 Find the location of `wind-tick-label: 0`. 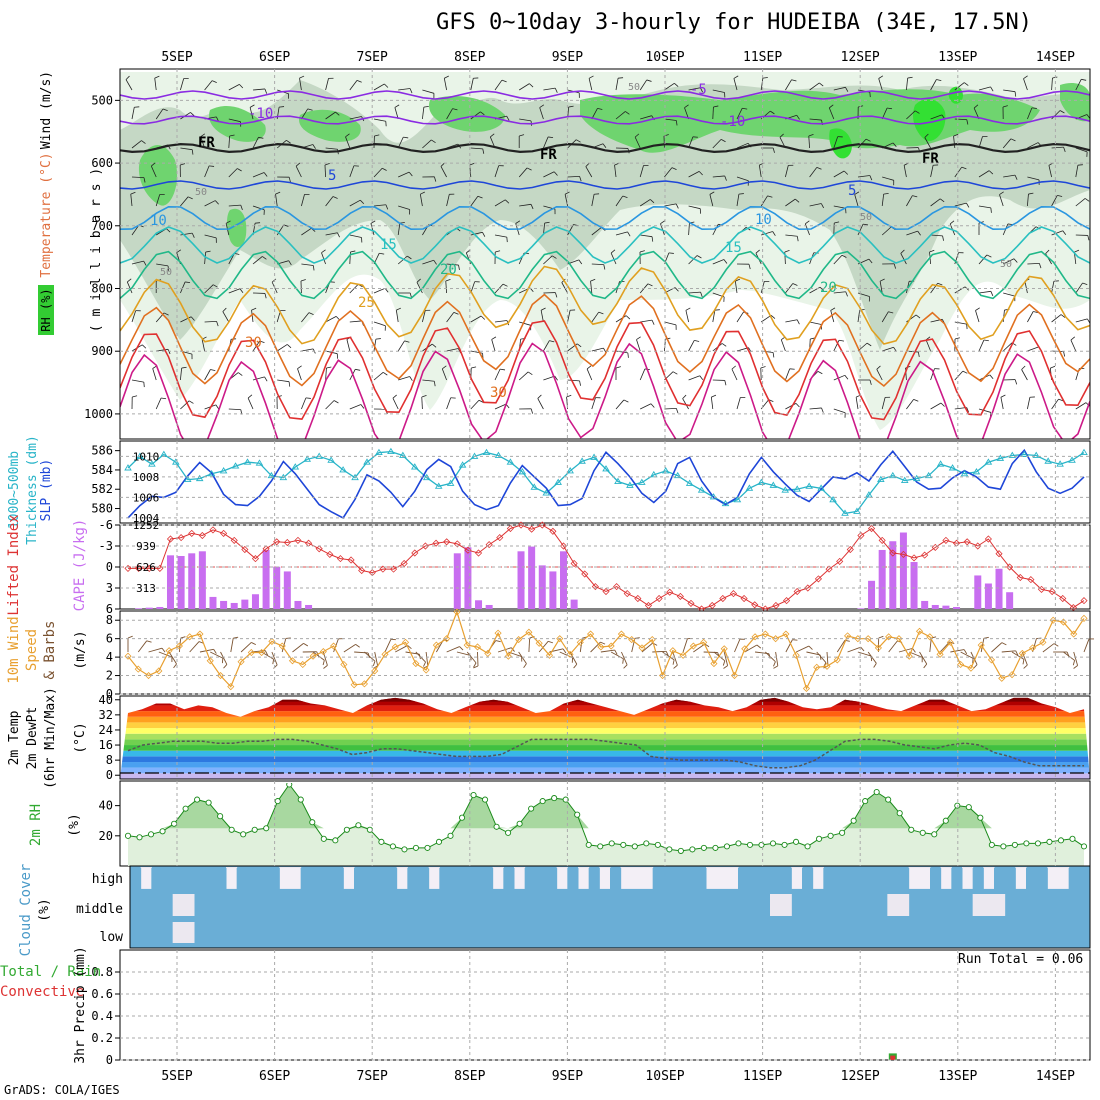

wind-tick-label: 0 is located at coordinates (109, 694).